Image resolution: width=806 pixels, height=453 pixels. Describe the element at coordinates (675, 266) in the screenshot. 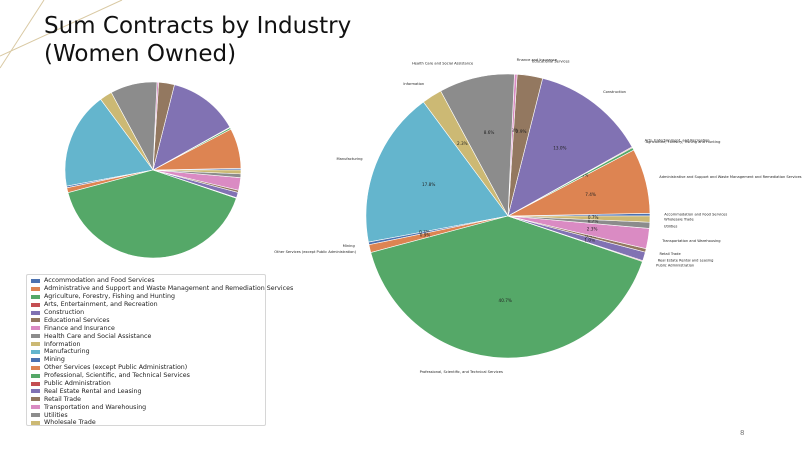

I see `large-pie-label-public-administration: Public Administration` at that location.